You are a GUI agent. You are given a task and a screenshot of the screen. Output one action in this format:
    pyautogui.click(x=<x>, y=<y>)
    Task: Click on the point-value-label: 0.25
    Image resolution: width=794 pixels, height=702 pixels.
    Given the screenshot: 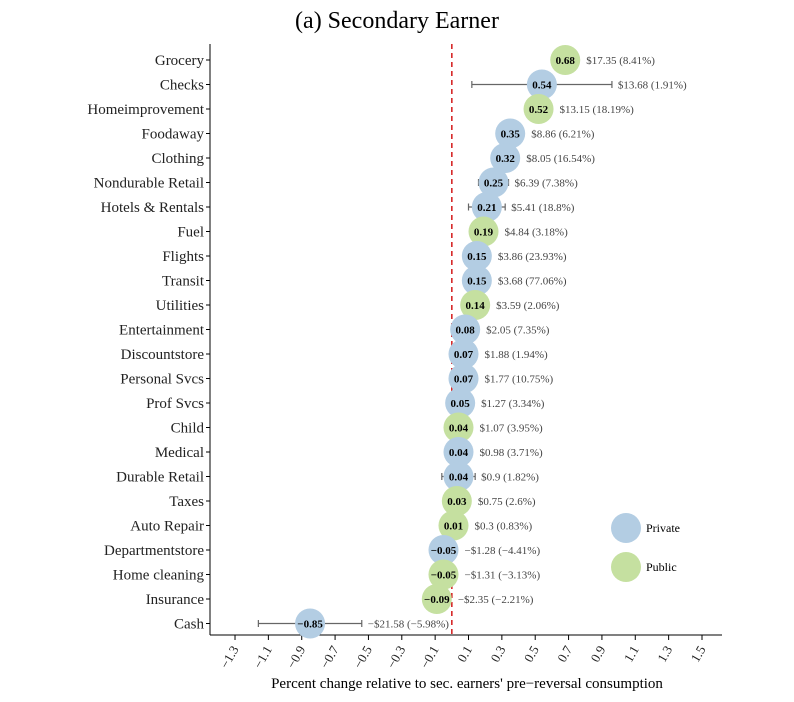 What is the action you would take?
    pyautogui.click(x=494, y=184)
    